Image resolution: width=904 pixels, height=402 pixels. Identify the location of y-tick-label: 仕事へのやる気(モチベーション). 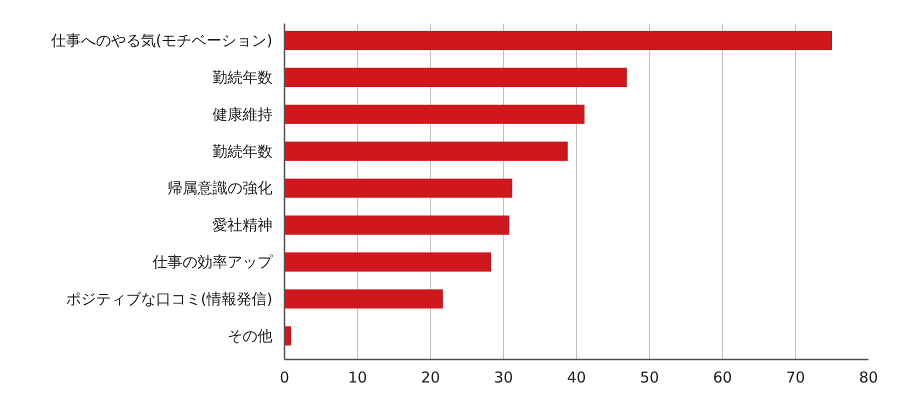
(161, 40).